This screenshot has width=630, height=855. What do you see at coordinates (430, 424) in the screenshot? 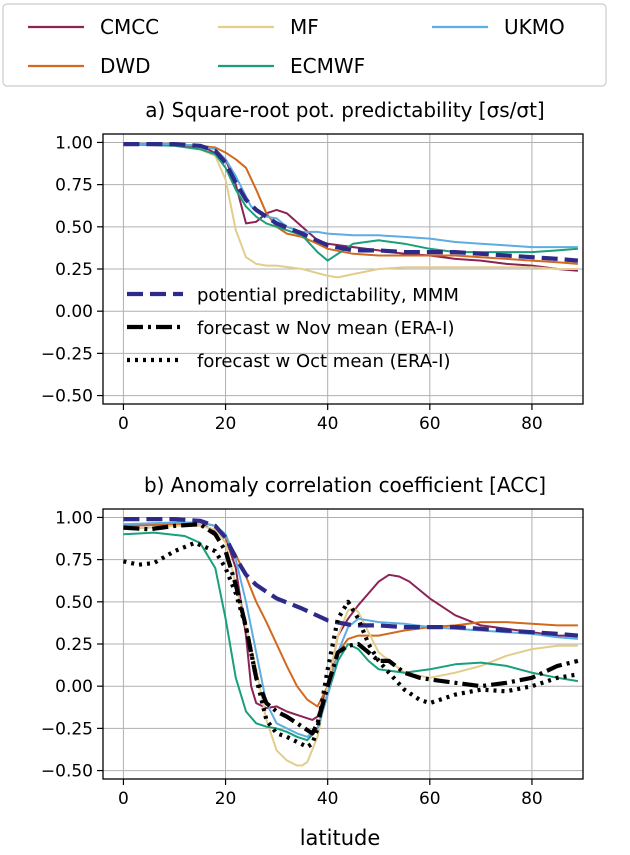
I see `panel-a-xtick-label: 60` at bounding box center [430, 424].